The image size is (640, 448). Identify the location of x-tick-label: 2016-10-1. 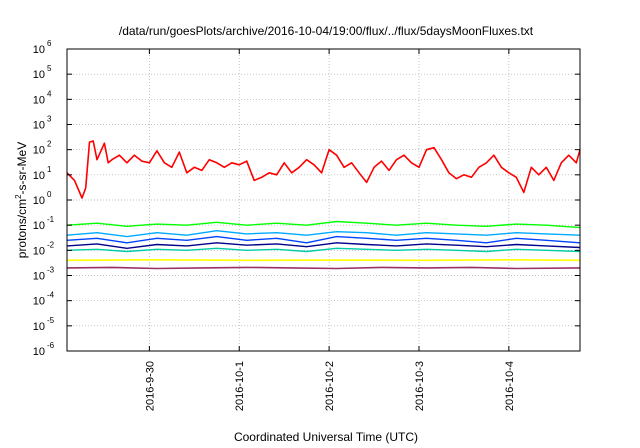
(240, 386).